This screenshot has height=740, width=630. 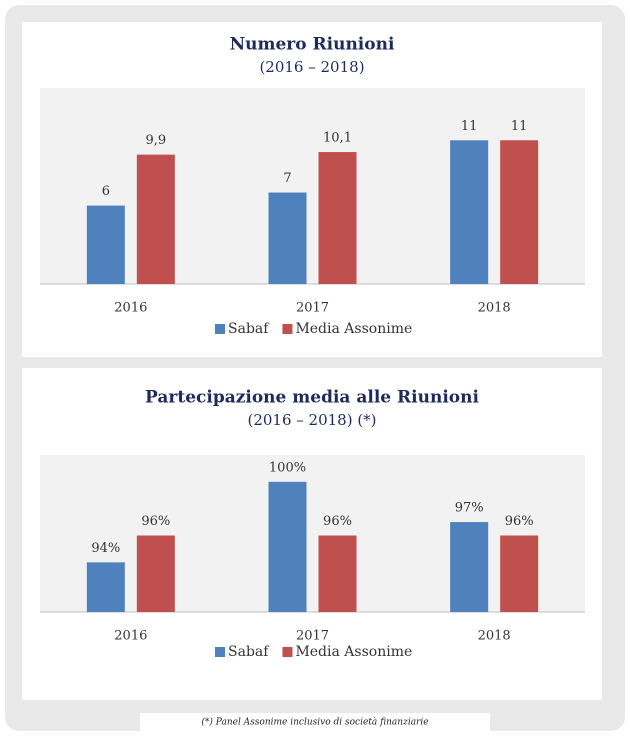 What do you see at coordinates (311, 420) in the screenshot?
I see `chart-subtitle: (2016 – 2018) (*)` at bounding box center [311, 420].